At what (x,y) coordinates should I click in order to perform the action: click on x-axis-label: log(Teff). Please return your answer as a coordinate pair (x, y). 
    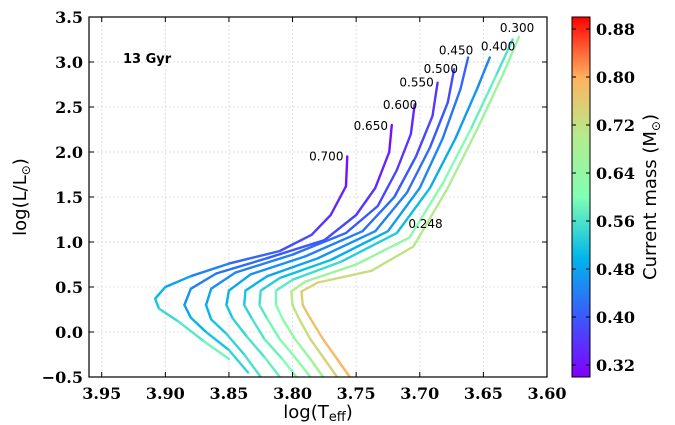
    Looking at the image, I should click on (317, 413).